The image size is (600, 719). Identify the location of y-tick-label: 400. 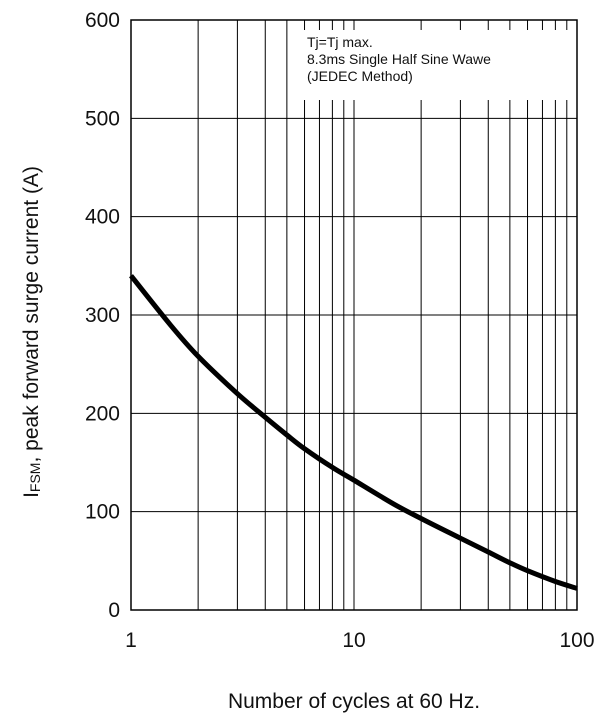
(102, 217).